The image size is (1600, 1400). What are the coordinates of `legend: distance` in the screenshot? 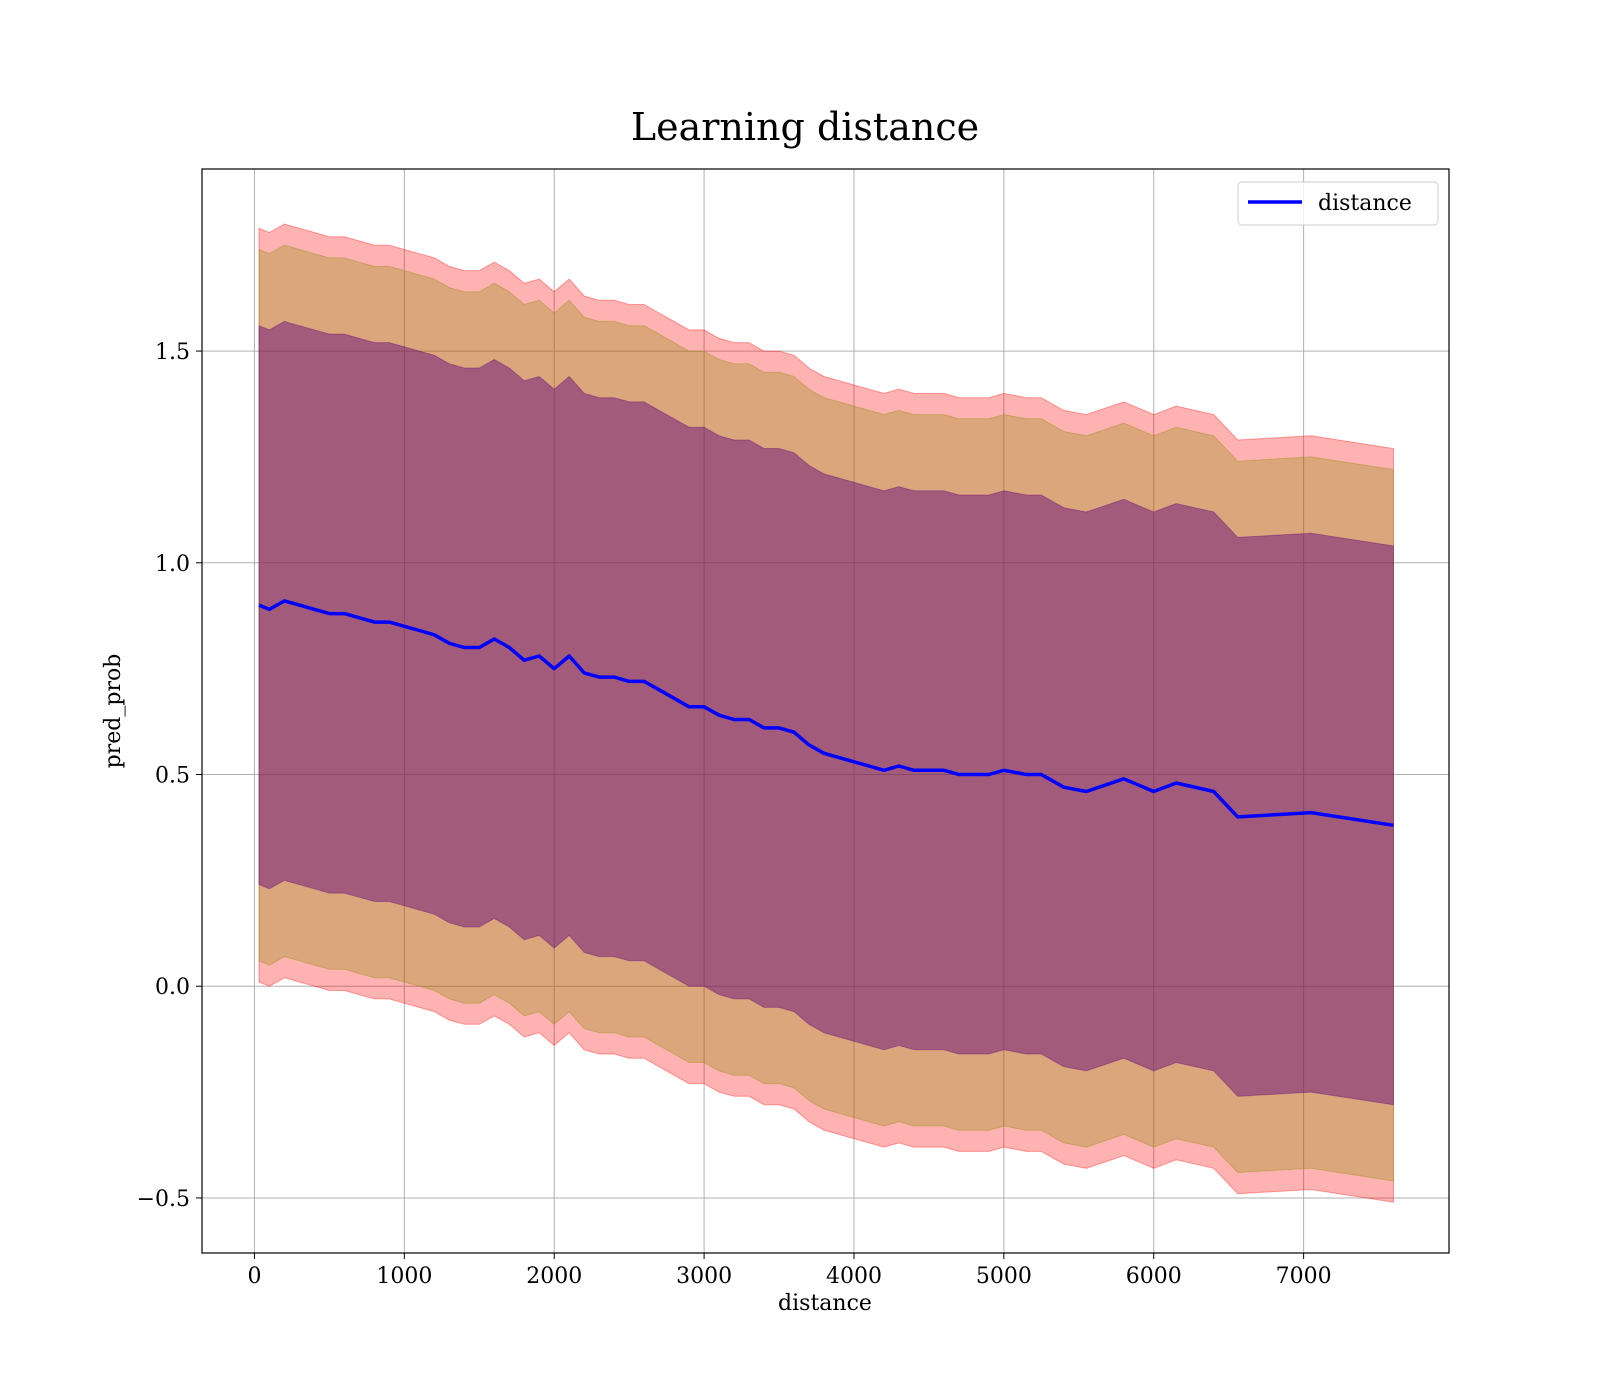 It's located at (1338, 203).